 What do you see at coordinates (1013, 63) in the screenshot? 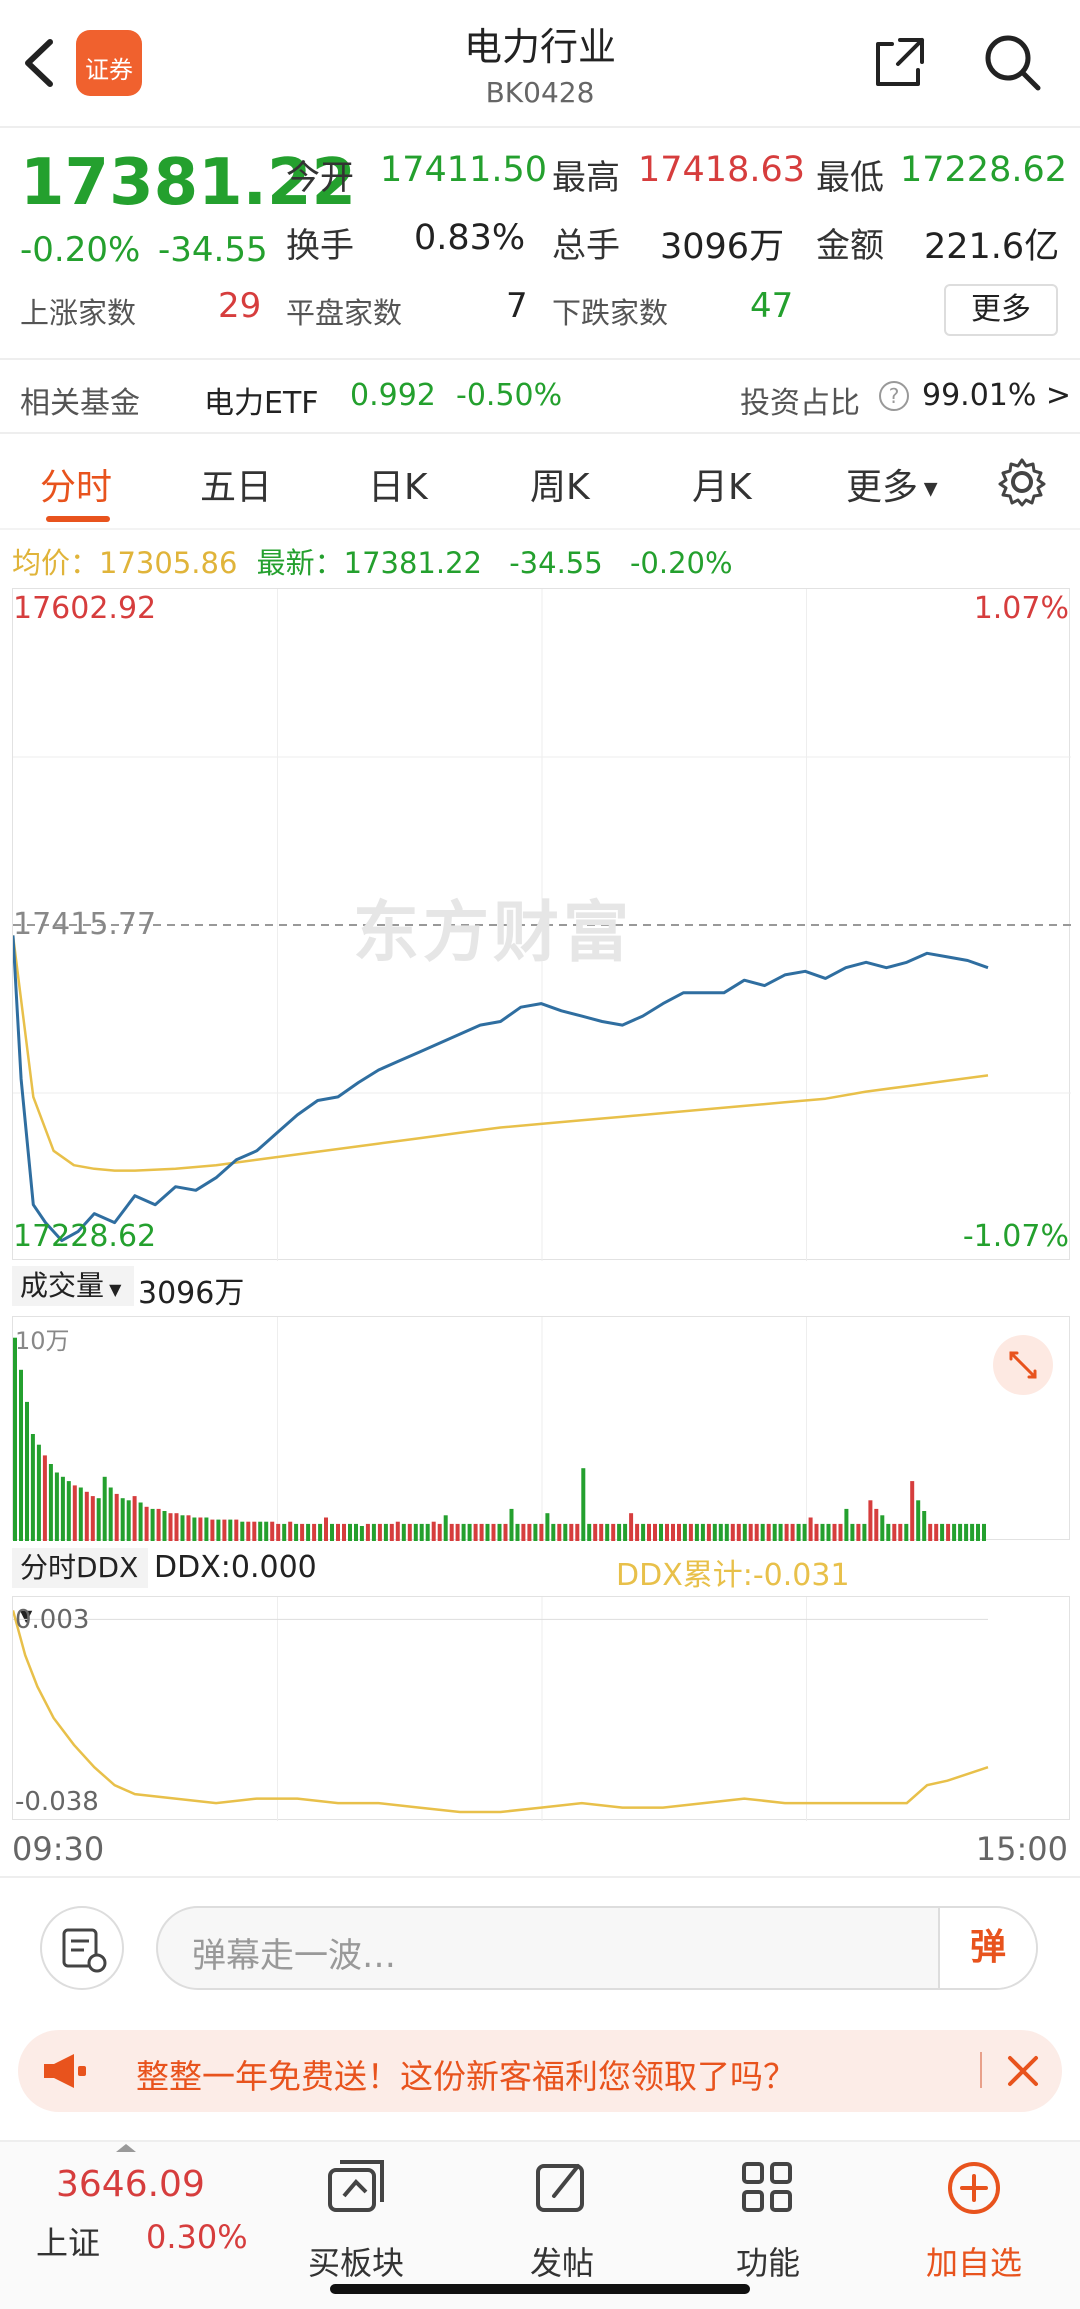
I see `search-icon` at bounding box center [1013, 63].